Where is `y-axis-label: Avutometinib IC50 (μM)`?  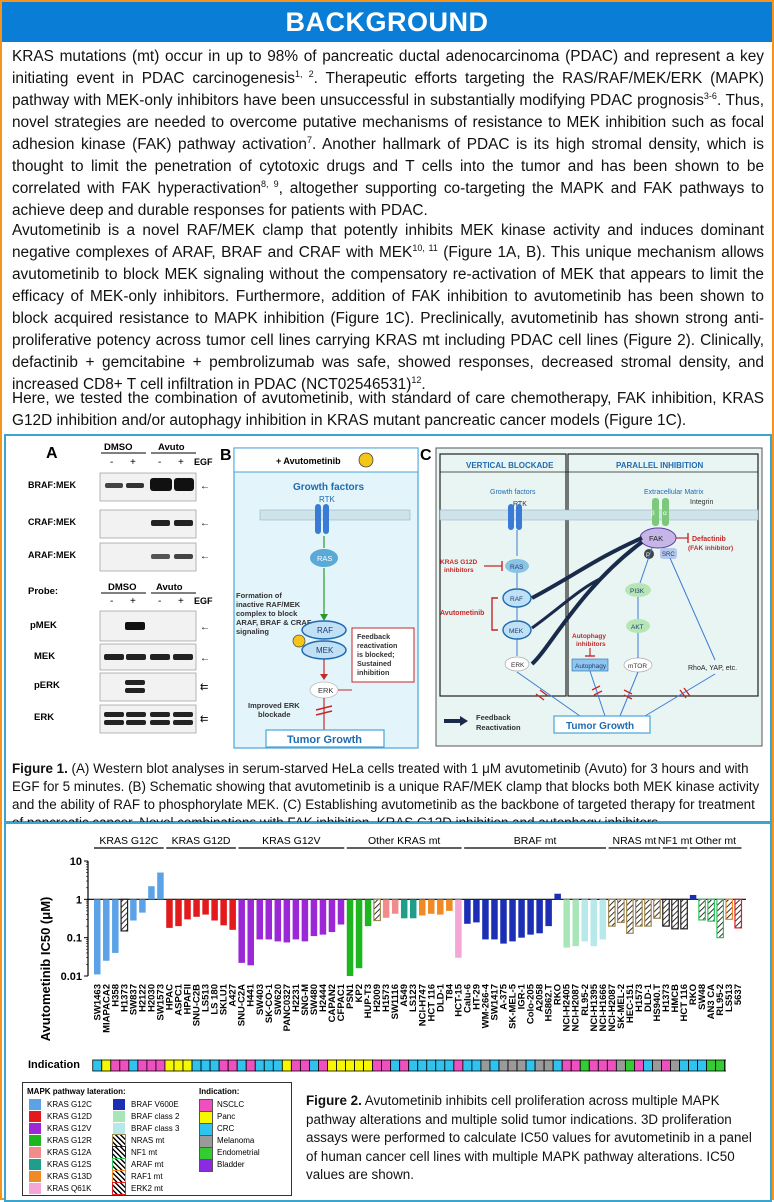 y-axis-label: Avutometinib IC50 (μM) is located at coordinates (45, 969).